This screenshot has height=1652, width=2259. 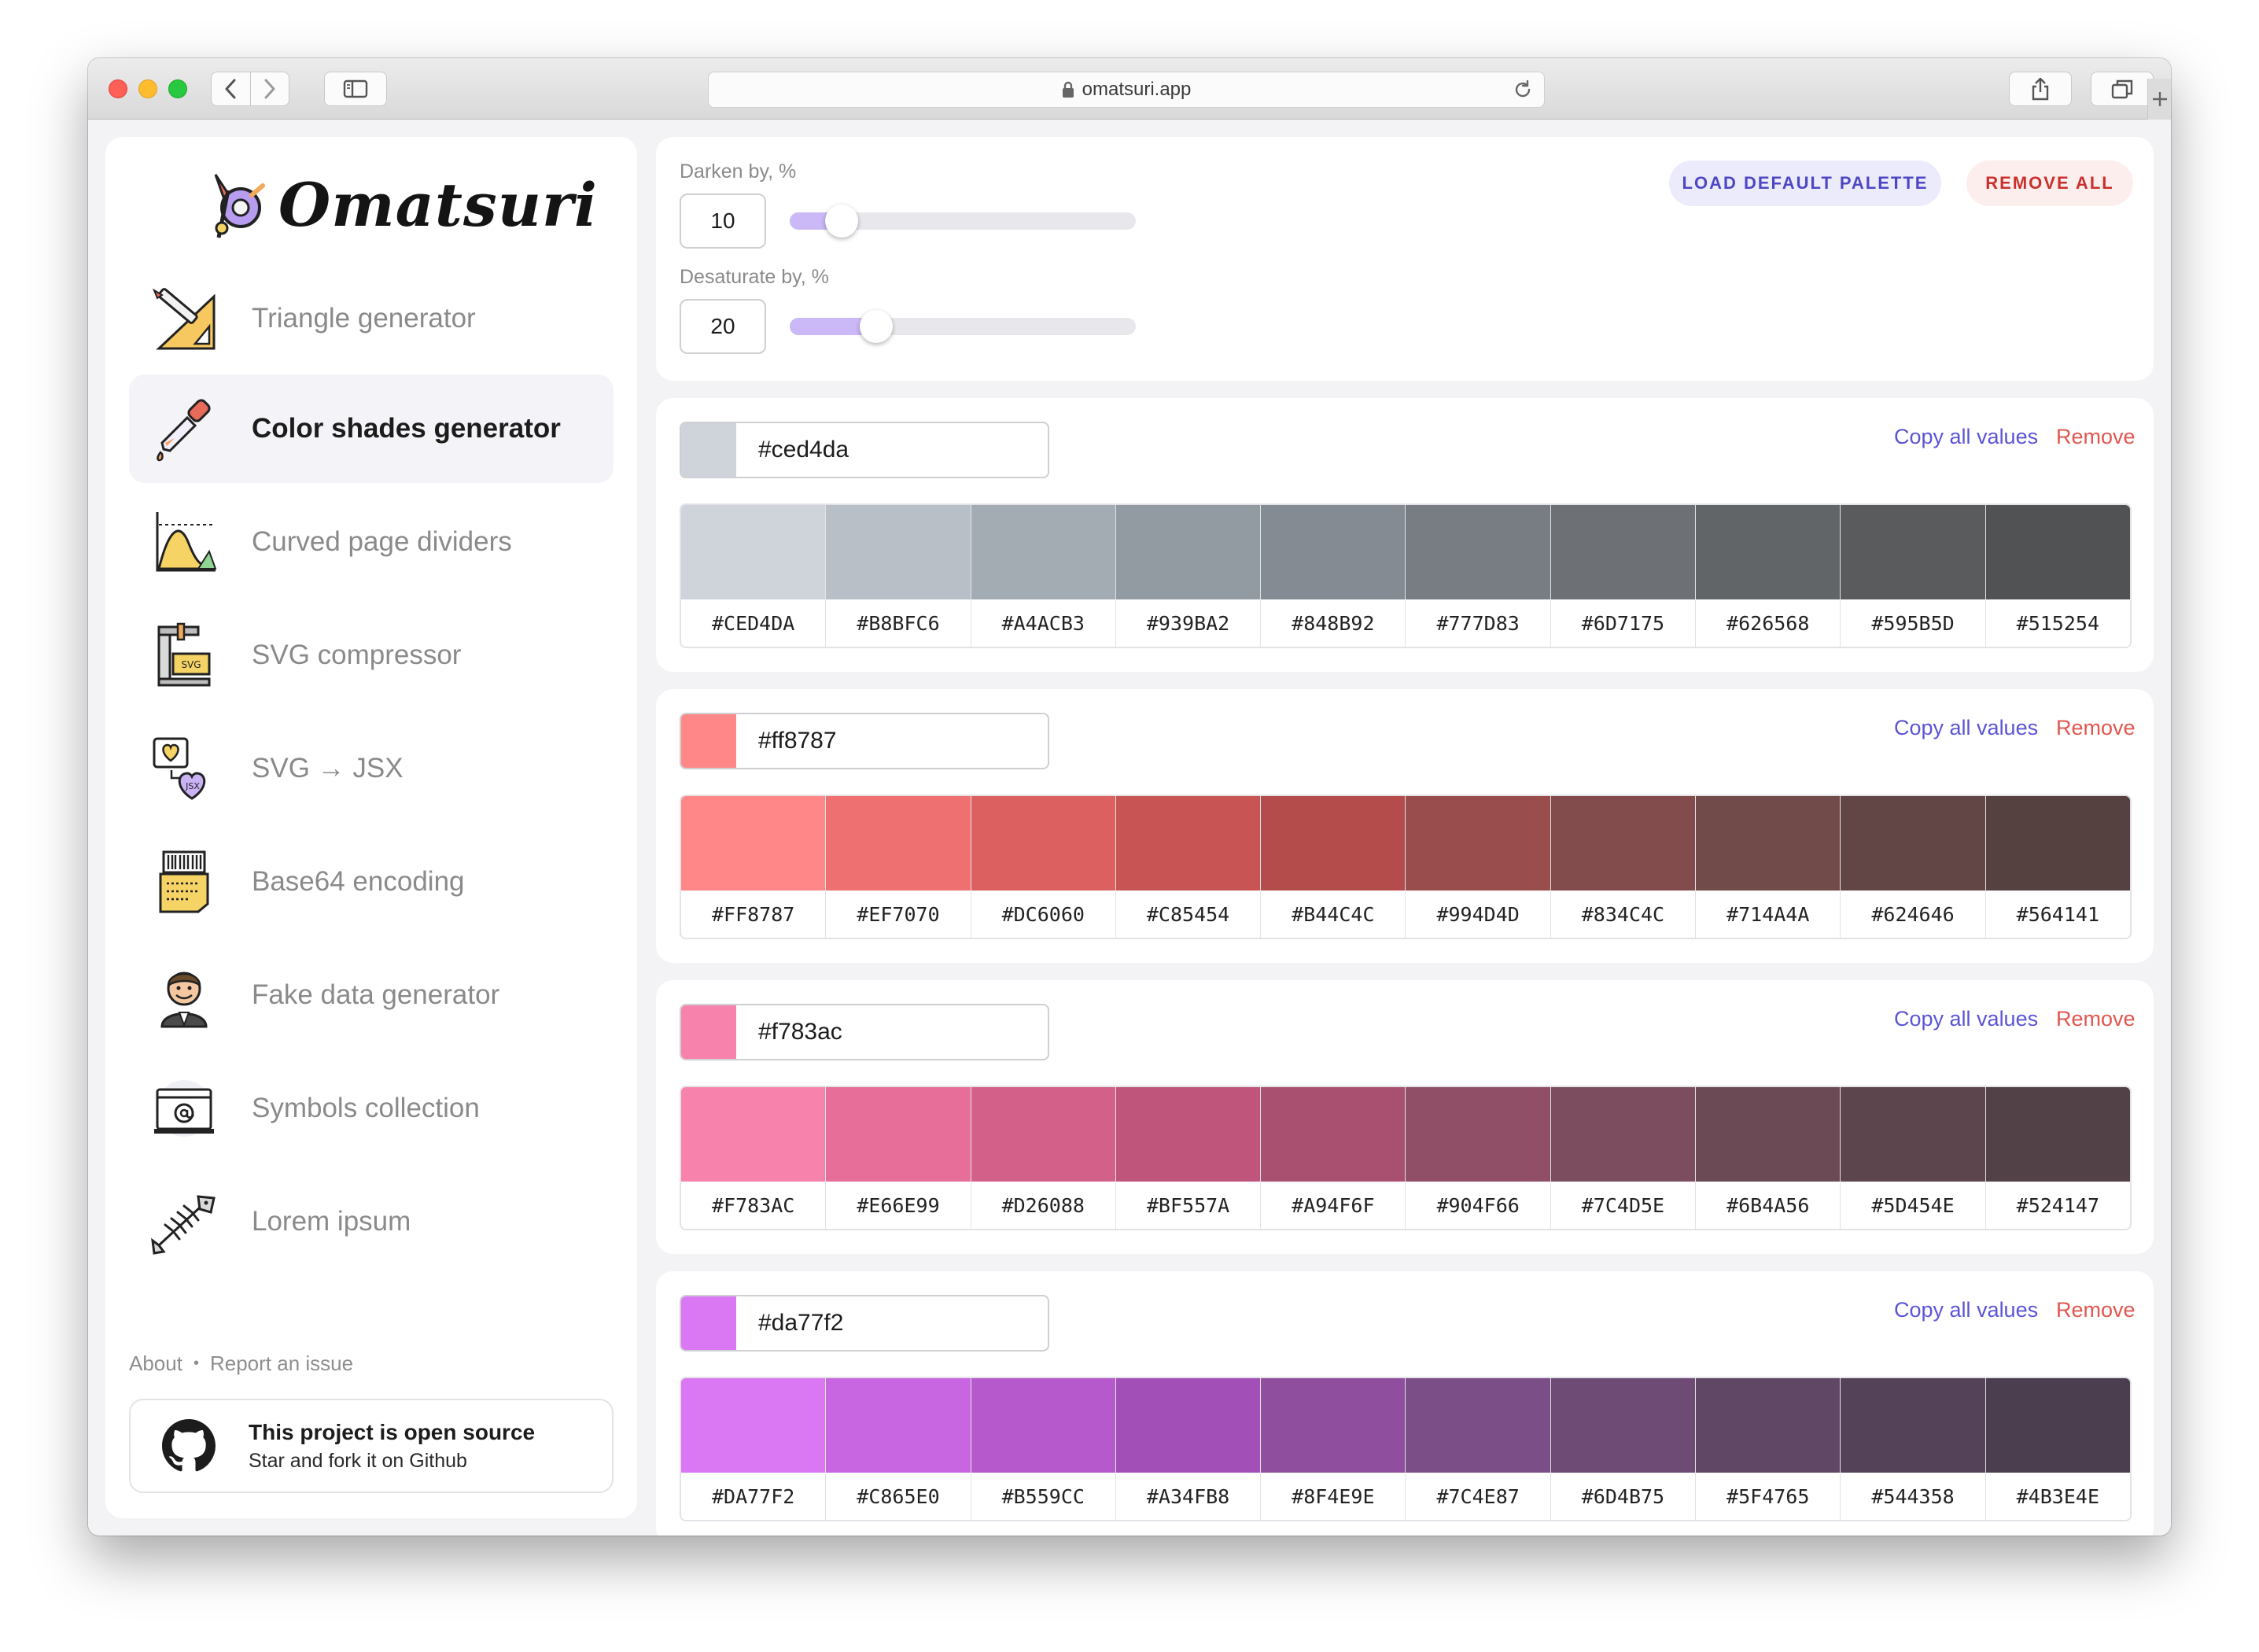 I want to click on shade-item: #7C4D5E, so click(x=1623, y=1158).